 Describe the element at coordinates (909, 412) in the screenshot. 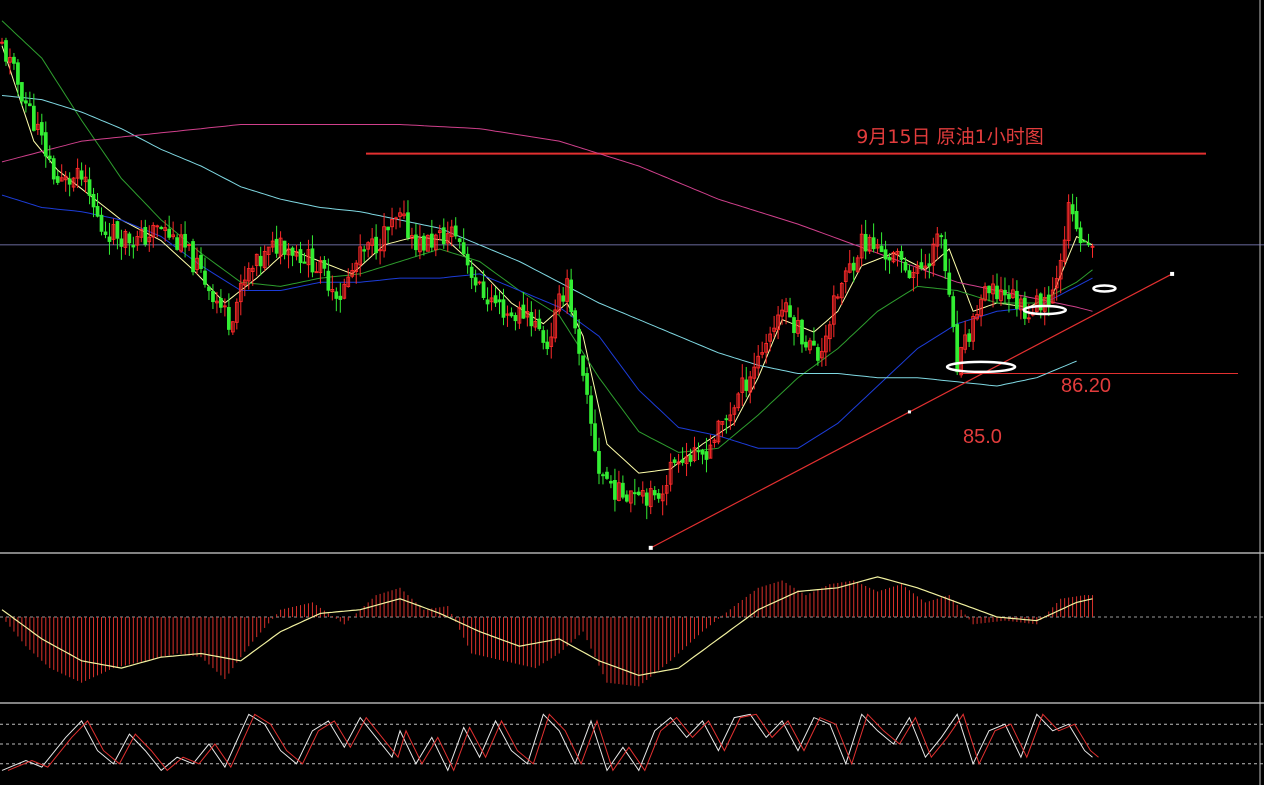

I see `trend-anchor` at that location.